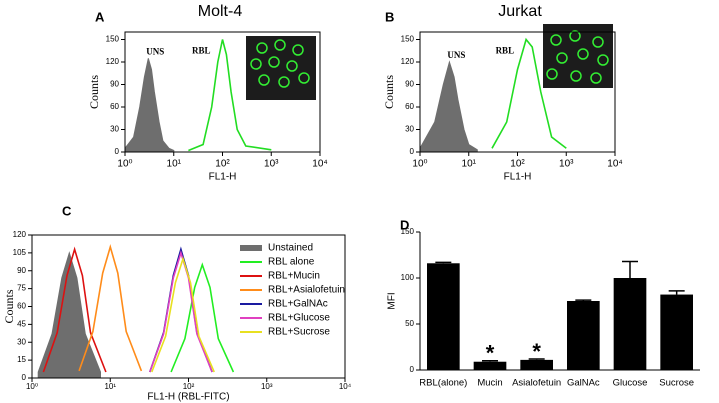 The height and width of the screenshot is (403, 719). What do you see at coordinates (392, 300) in the screenshot?
I see `y-axis-label: MFI` at bounding box center [392, 300].